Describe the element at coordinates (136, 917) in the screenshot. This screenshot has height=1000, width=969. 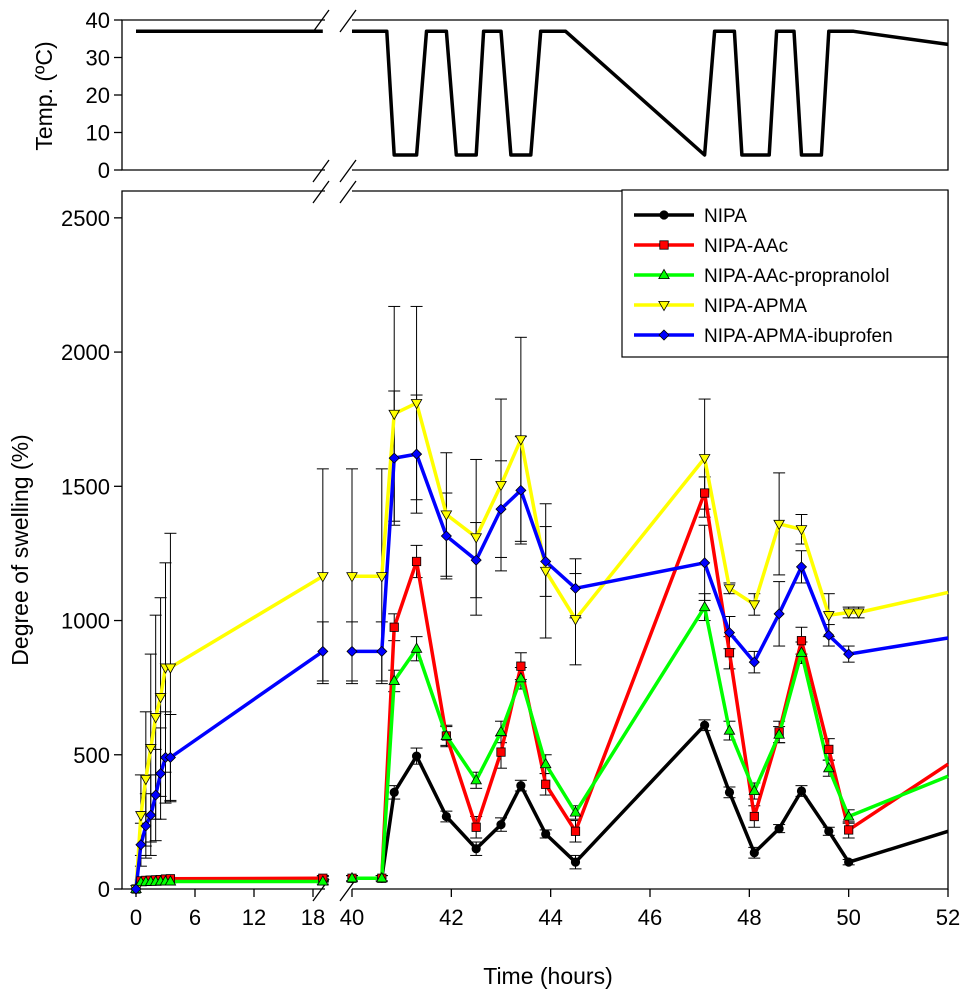
I see `x-tick-label: 0` at that location.